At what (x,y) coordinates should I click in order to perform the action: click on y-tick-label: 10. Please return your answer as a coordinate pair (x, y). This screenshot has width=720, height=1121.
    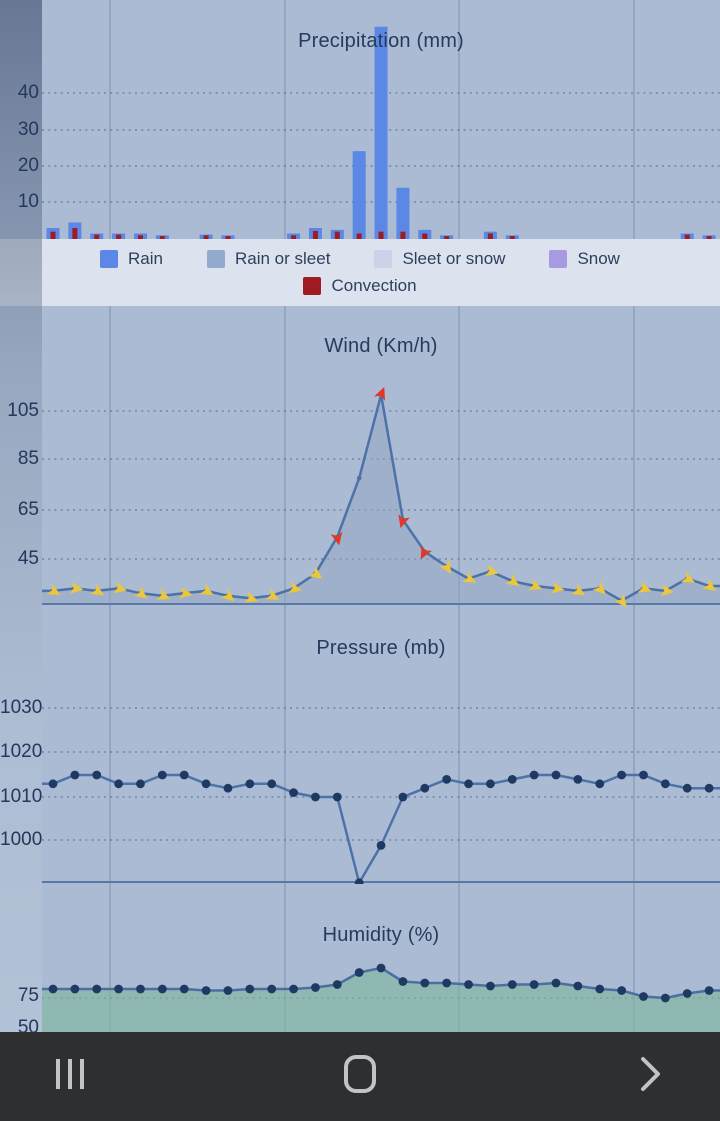
    Looking at the image, I should click on (28, 201).